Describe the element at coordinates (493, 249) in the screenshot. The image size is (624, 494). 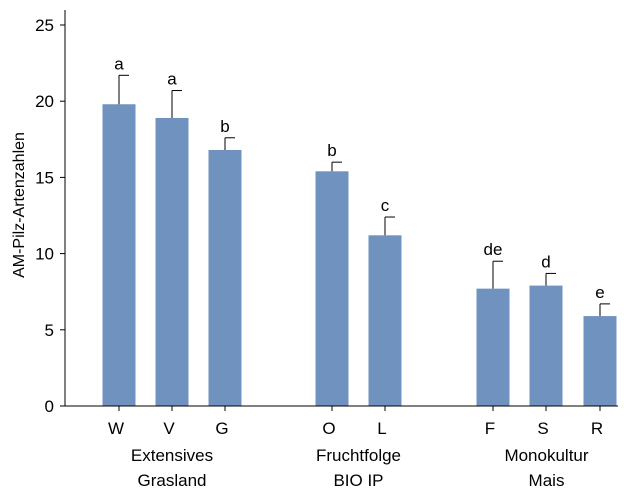
I see `significance-label: de` at that location.